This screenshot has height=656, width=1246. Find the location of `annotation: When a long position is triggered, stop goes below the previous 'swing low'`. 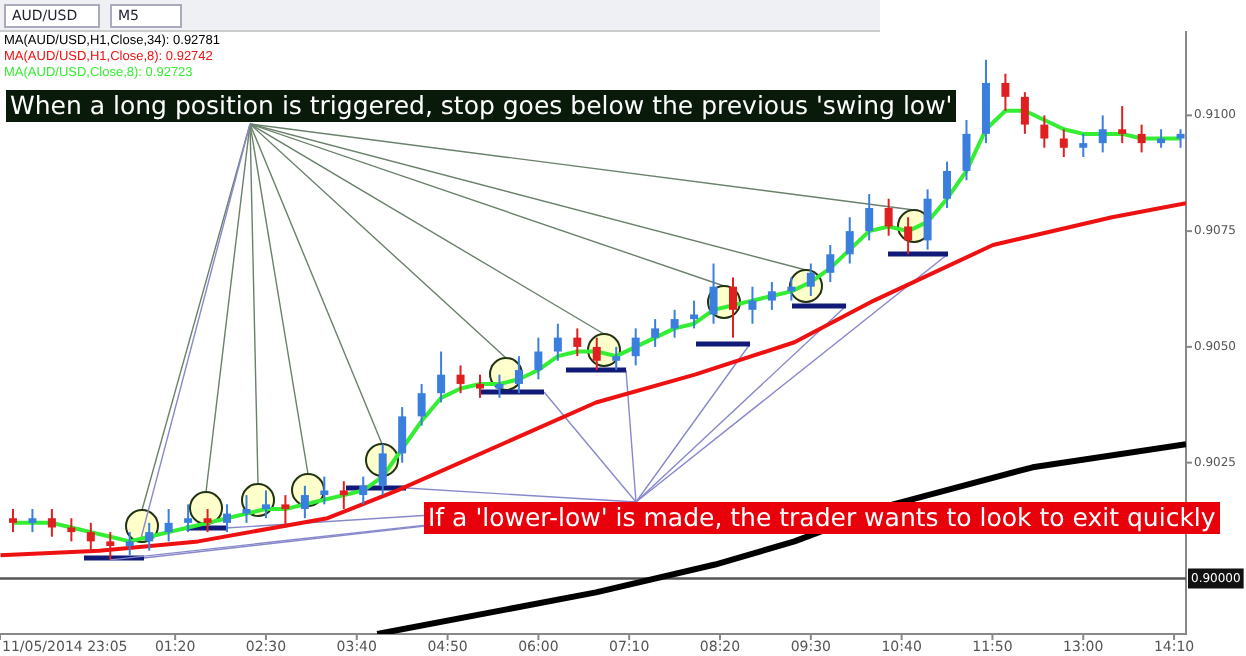

annotation: When a long position is triggered, stop goes below the previous 'swing low' is located at coordinates (481, 106).